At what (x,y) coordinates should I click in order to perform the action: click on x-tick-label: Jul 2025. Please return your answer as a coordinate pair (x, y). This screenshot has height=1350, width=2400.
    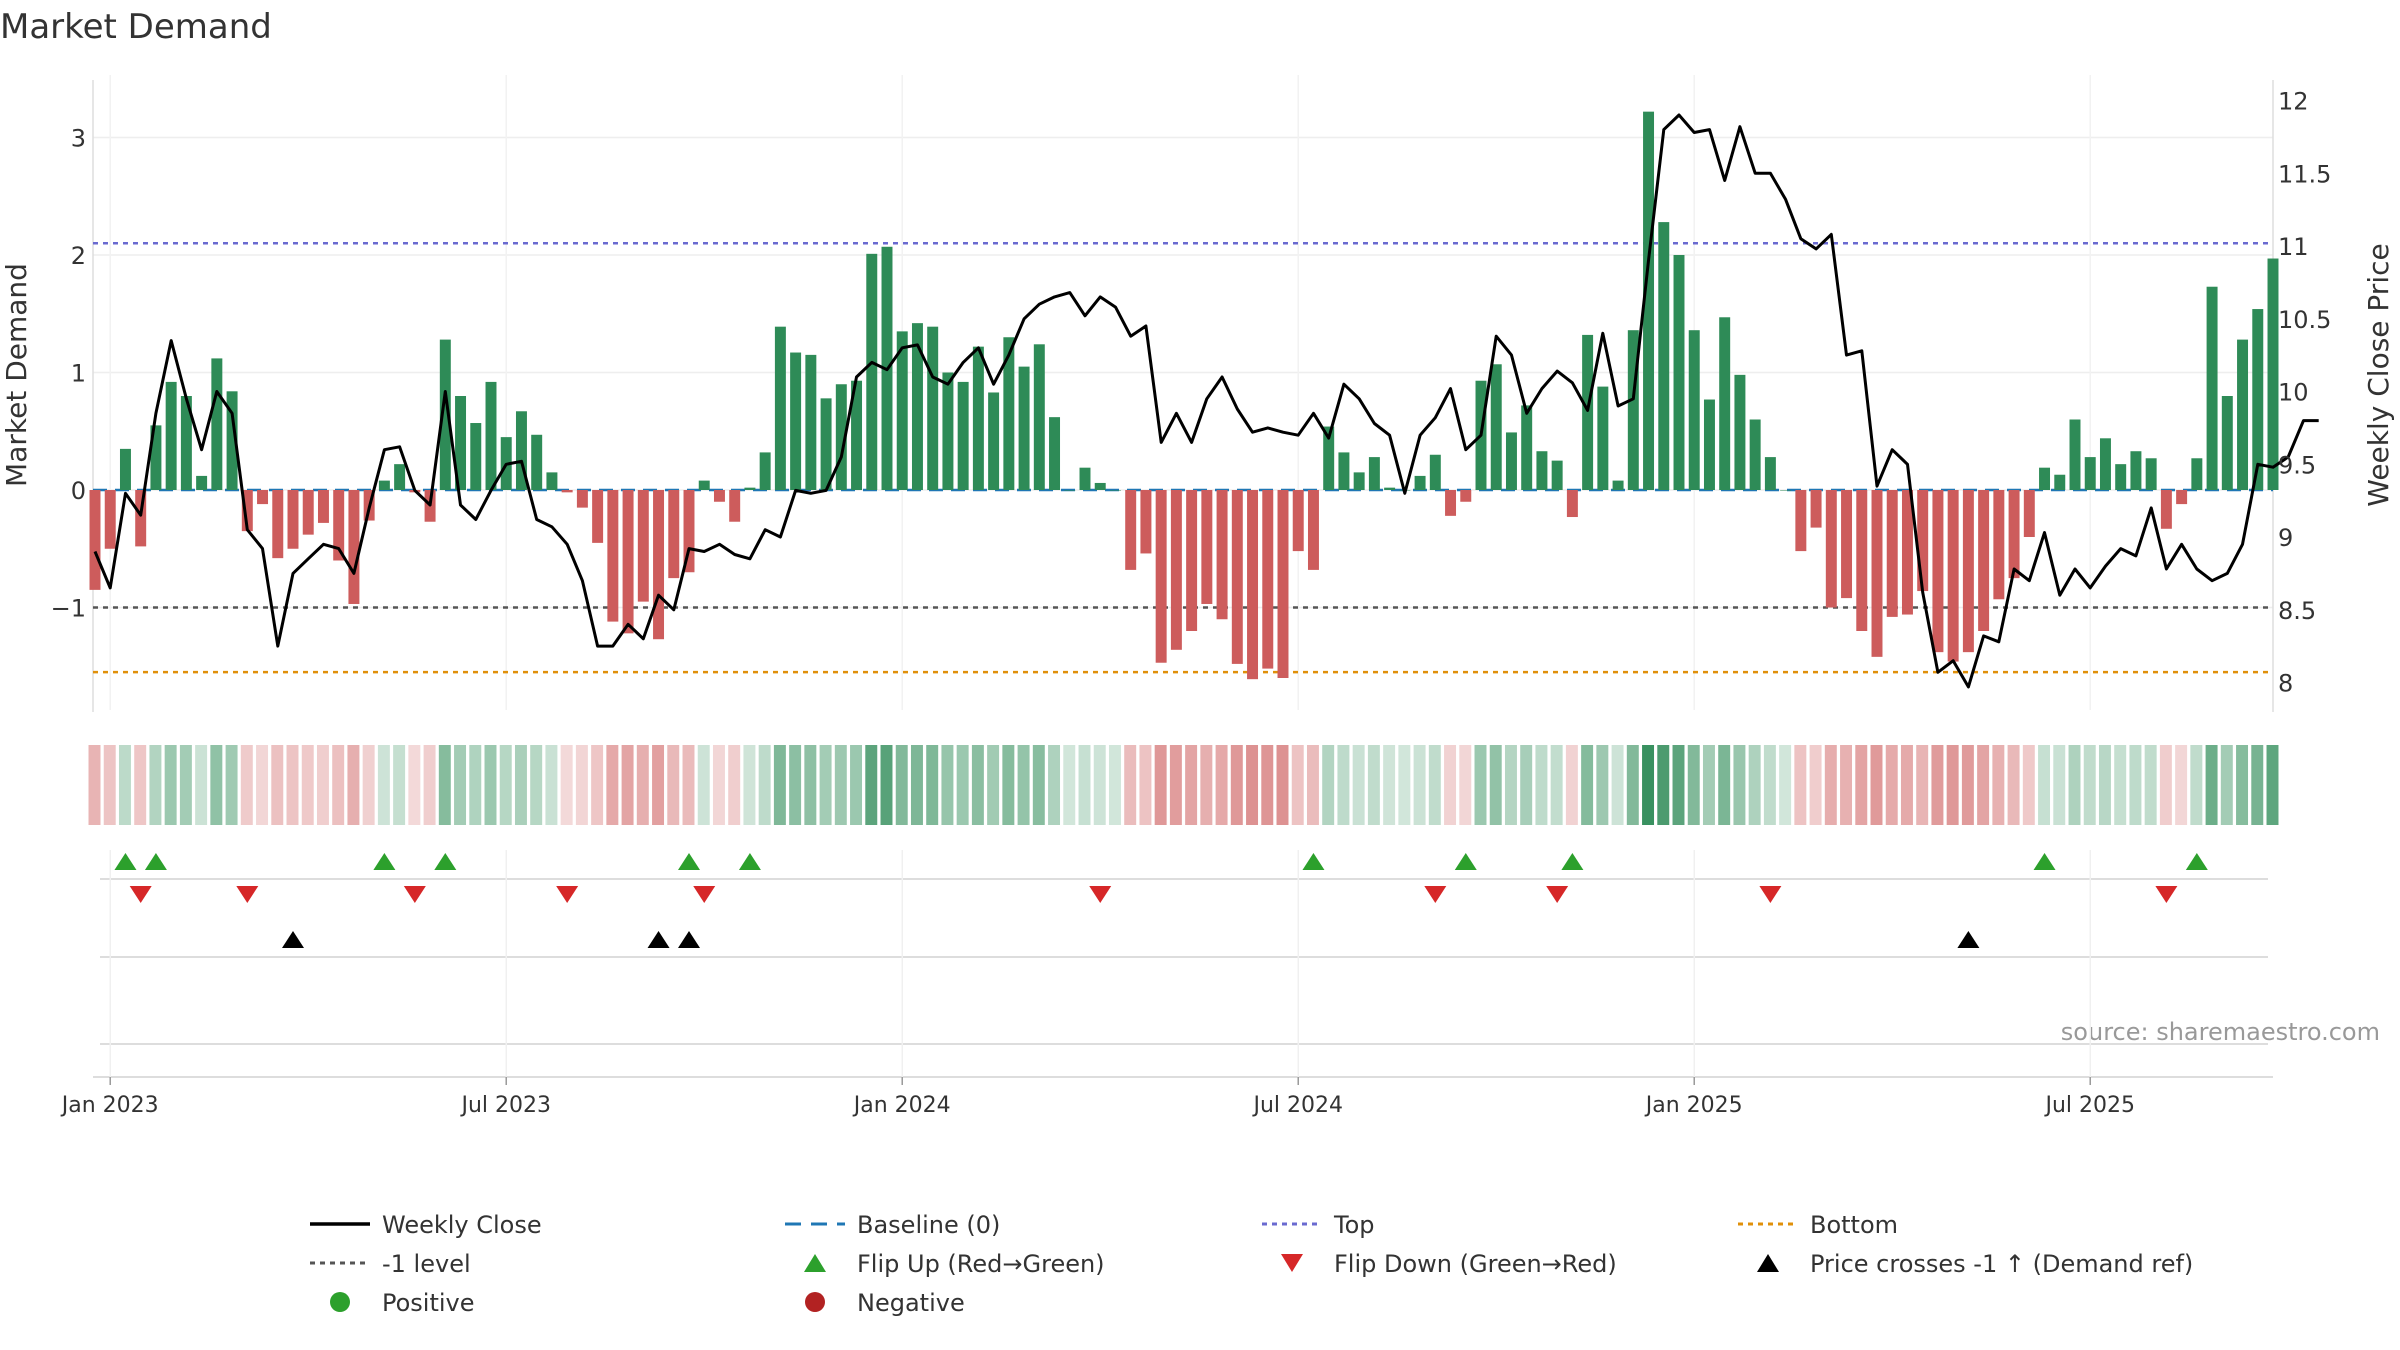
    Looking at the image, I should click on (2089, 1105).